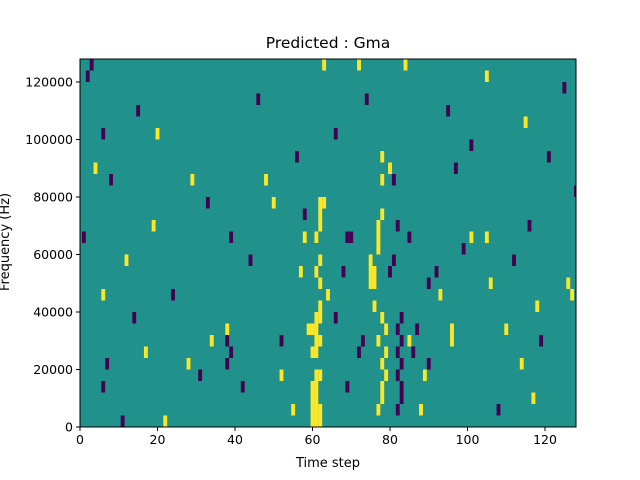 The height and width of the screenshot is (480, 640). I want to click on y-tick-label: 80000, so click(53, 197).